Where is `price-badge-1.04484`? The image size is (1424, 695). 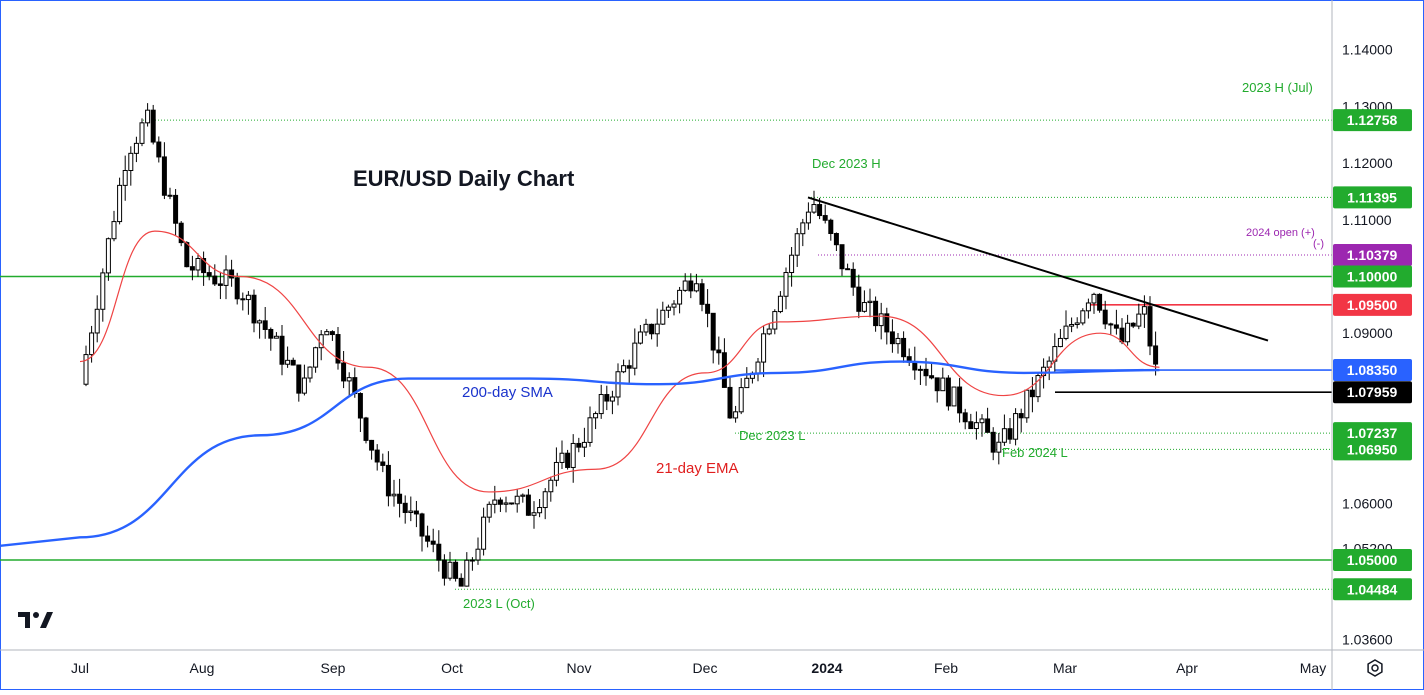
price-badge-1.04484 is located at coordinates (1372, 589).